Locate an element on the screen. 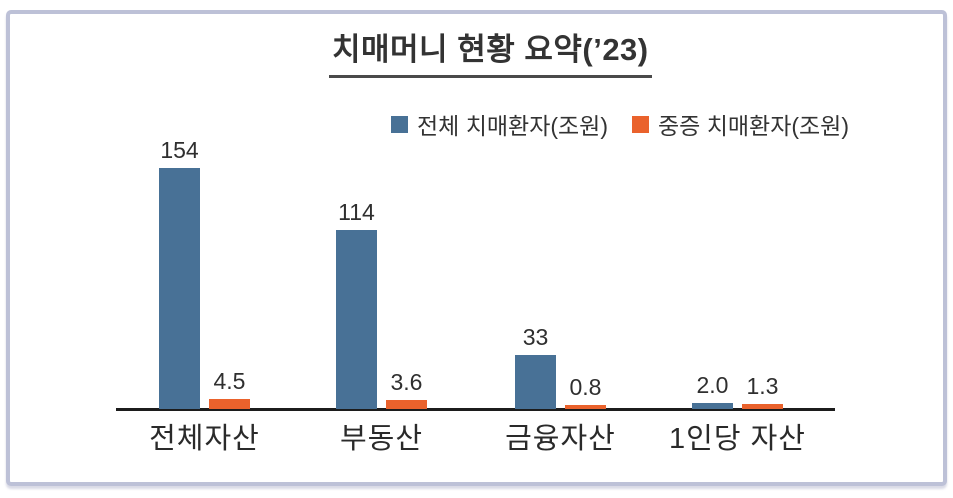 Image resolution: width=953 pixels, height=498 pixels. category-label-2: 부동산 is located at coordinates (381, 439).